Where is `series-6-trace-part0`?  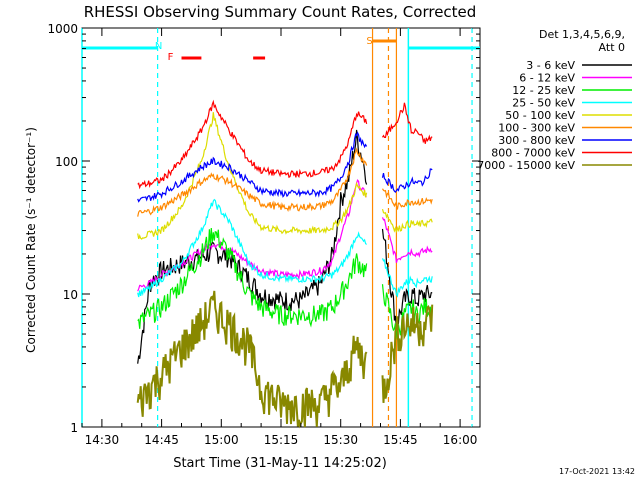 series-6-trace-part0 is located at coordinates (252, 167).